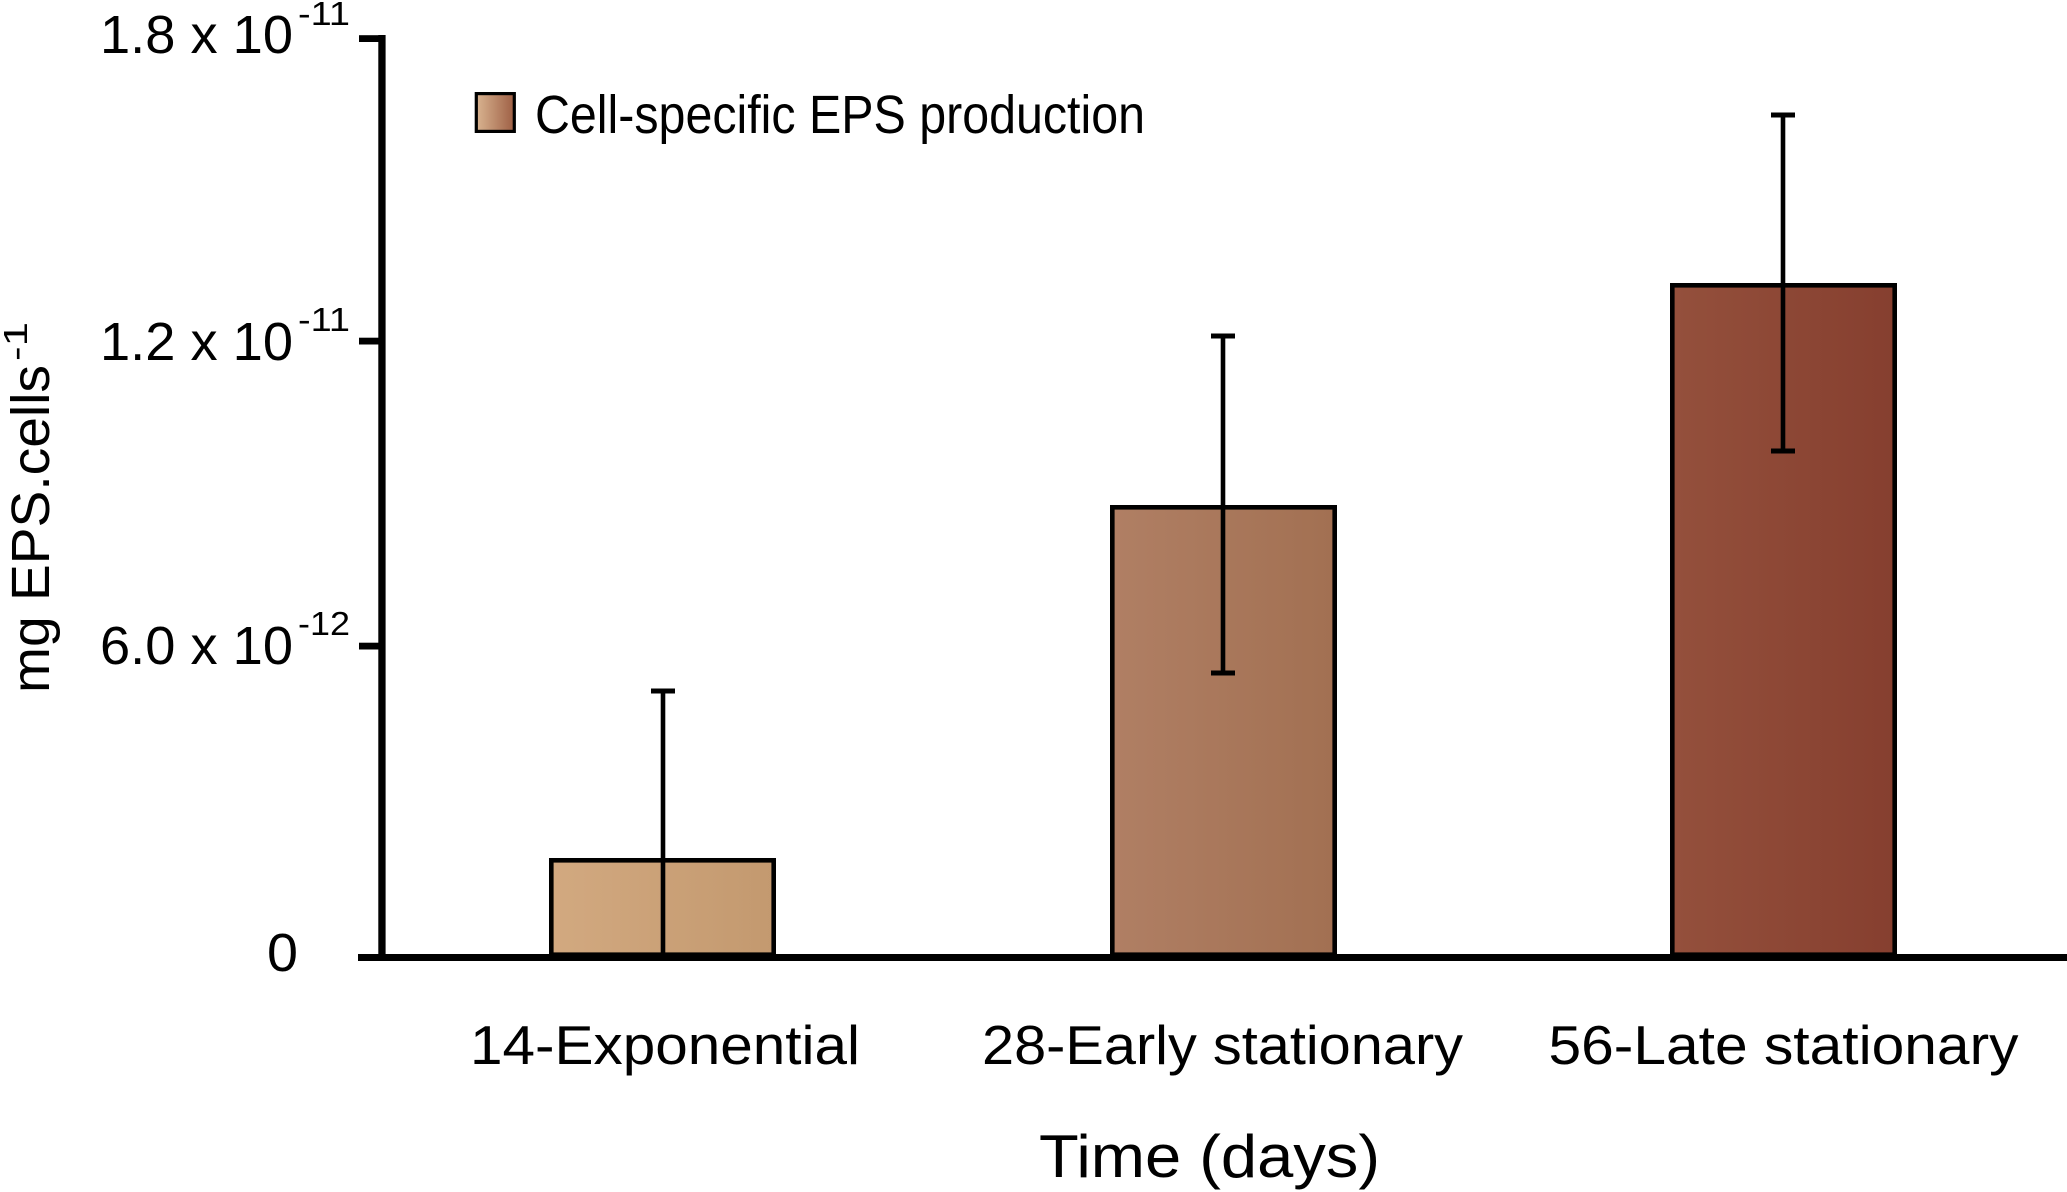 This screenshot has width=2067, height=1192. Describe the element at coordinates (324, 623) in the screenshot. I see `svg-text: -12` at that location.